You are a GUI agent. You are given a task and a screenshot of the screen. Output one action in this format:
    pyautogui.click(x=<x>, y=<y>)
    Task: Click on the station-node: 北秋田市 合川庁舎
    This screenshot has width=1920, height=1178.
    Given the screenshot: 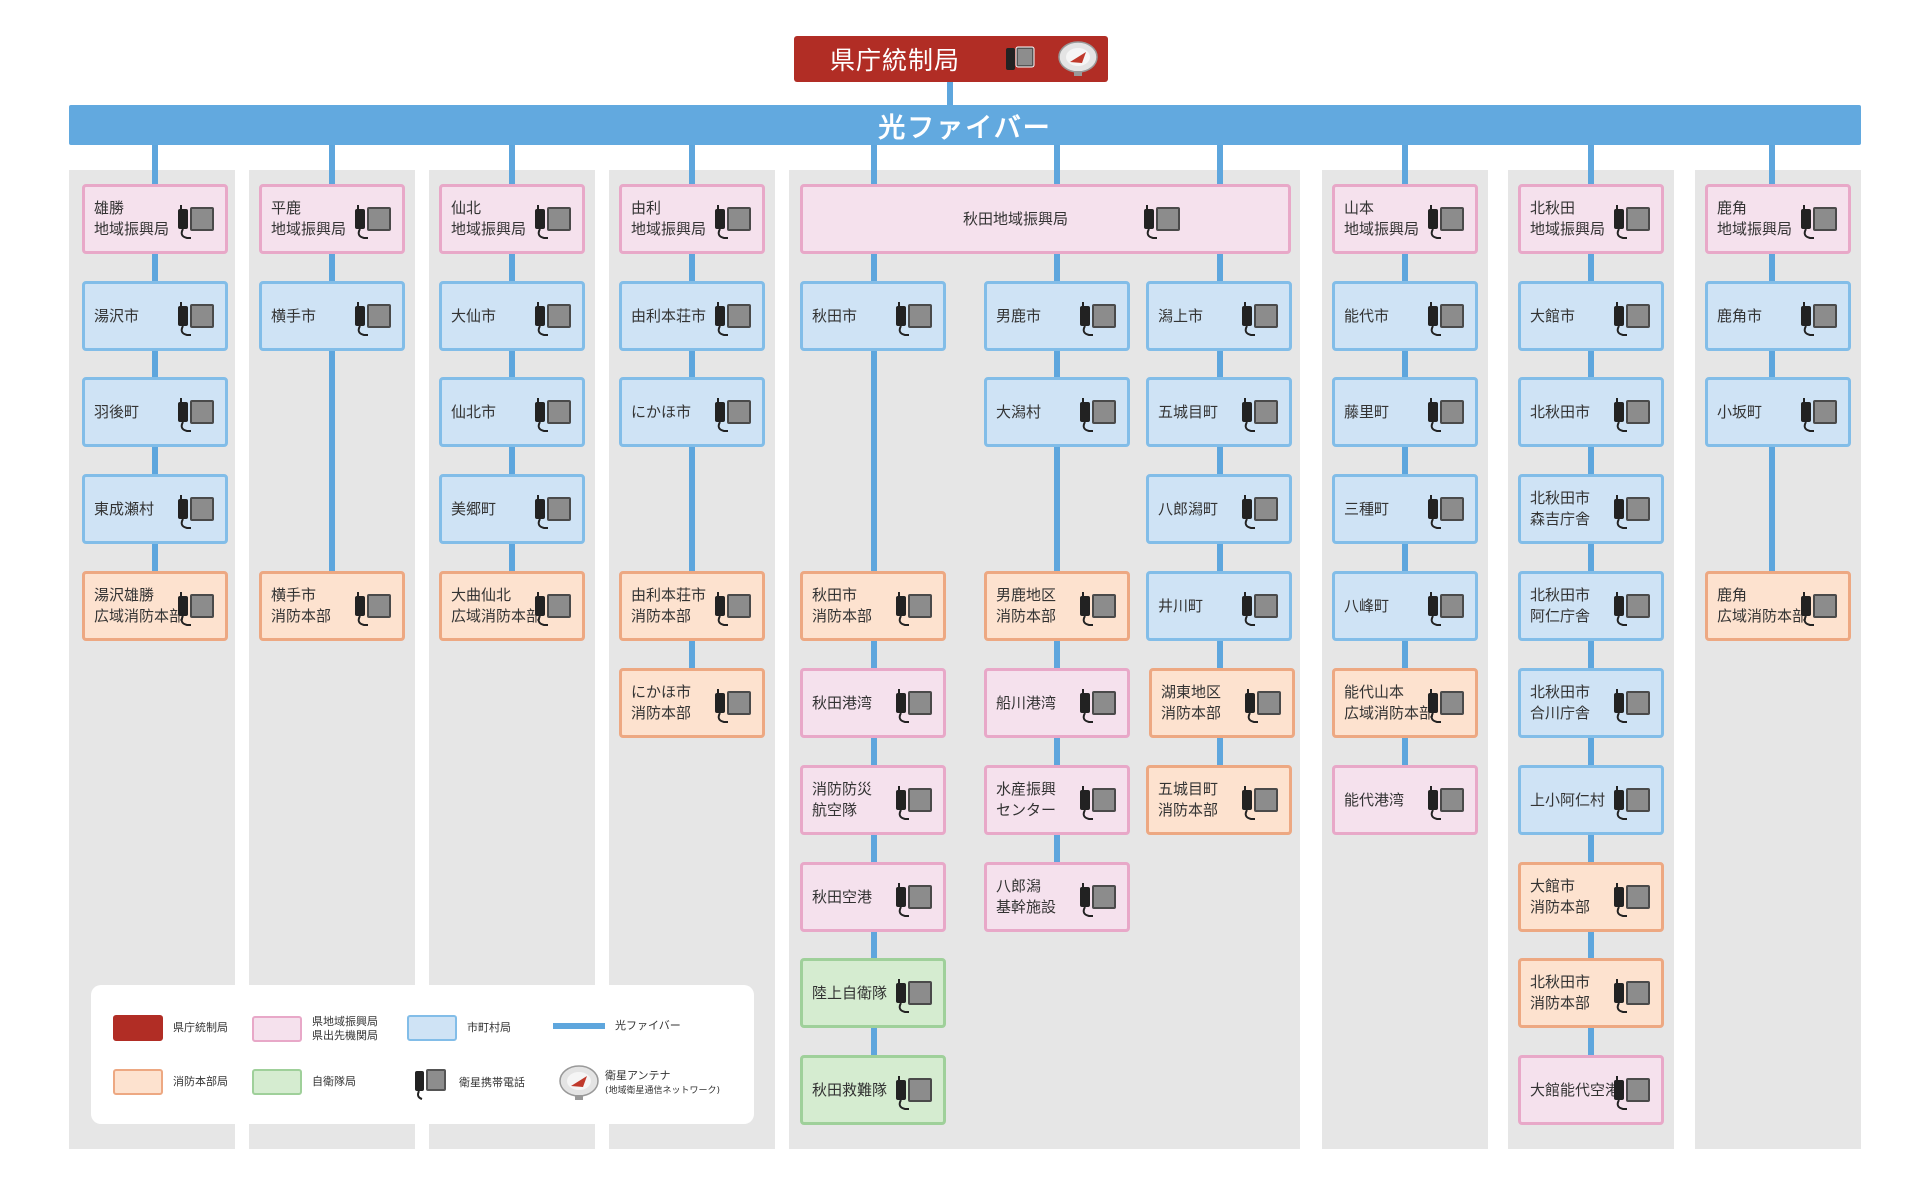 What is the action you would take?
    pyautogui.click(x=1591, y=703)
    